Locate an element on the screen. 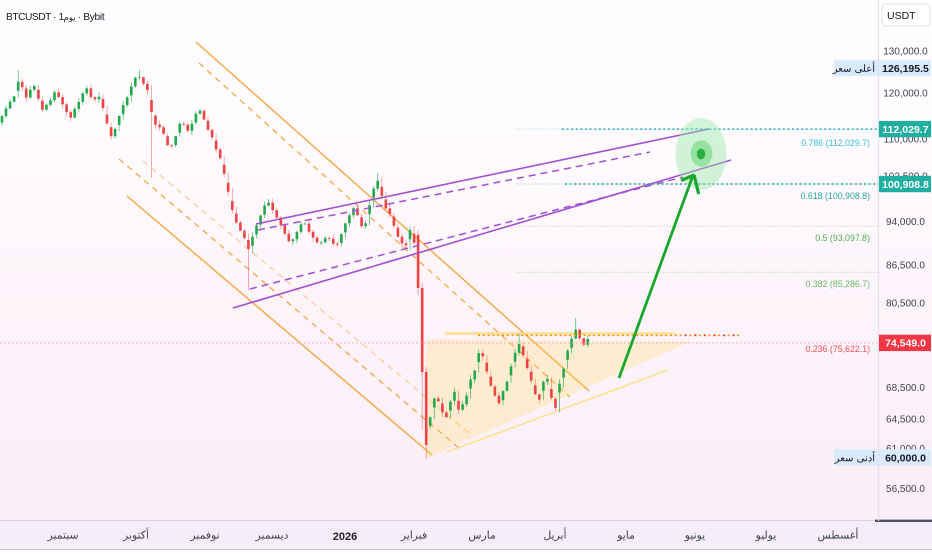  svg-text: 112,029.7 is located at coordinates (905, 130).